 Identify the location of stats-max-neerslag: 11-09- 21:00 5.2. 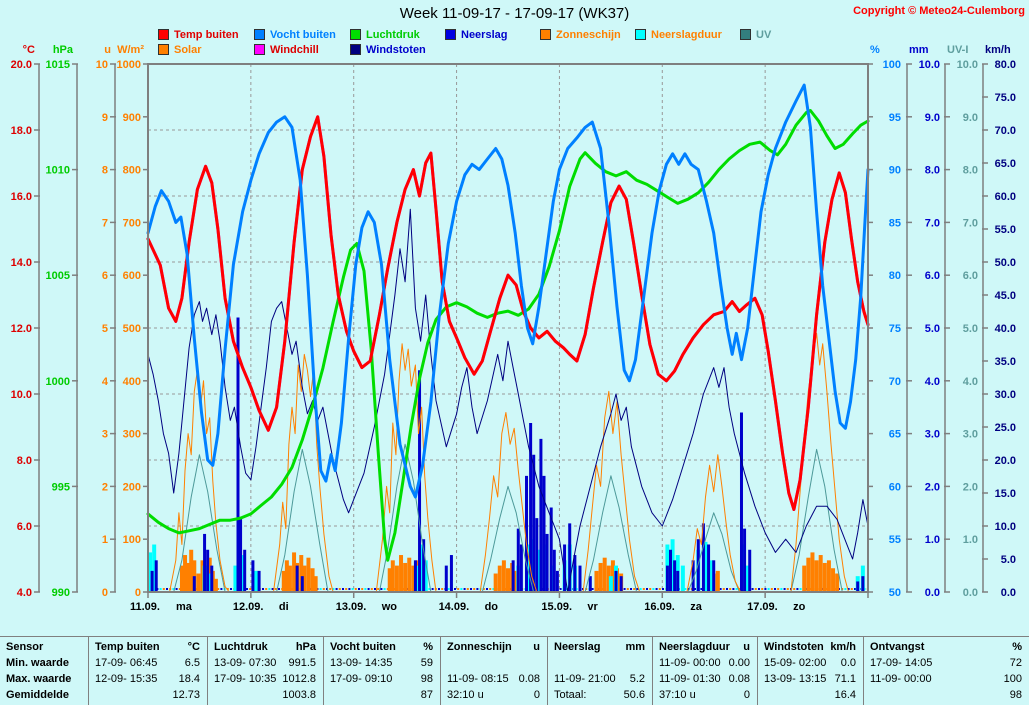
(599, 679).